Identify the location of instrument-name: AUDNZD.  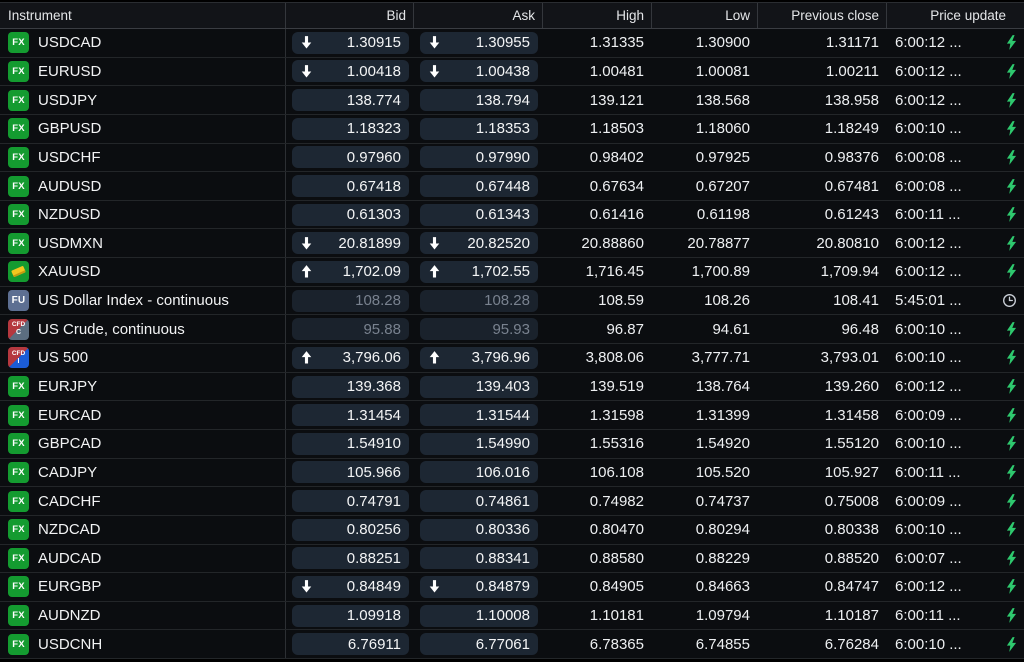
(69, 616).